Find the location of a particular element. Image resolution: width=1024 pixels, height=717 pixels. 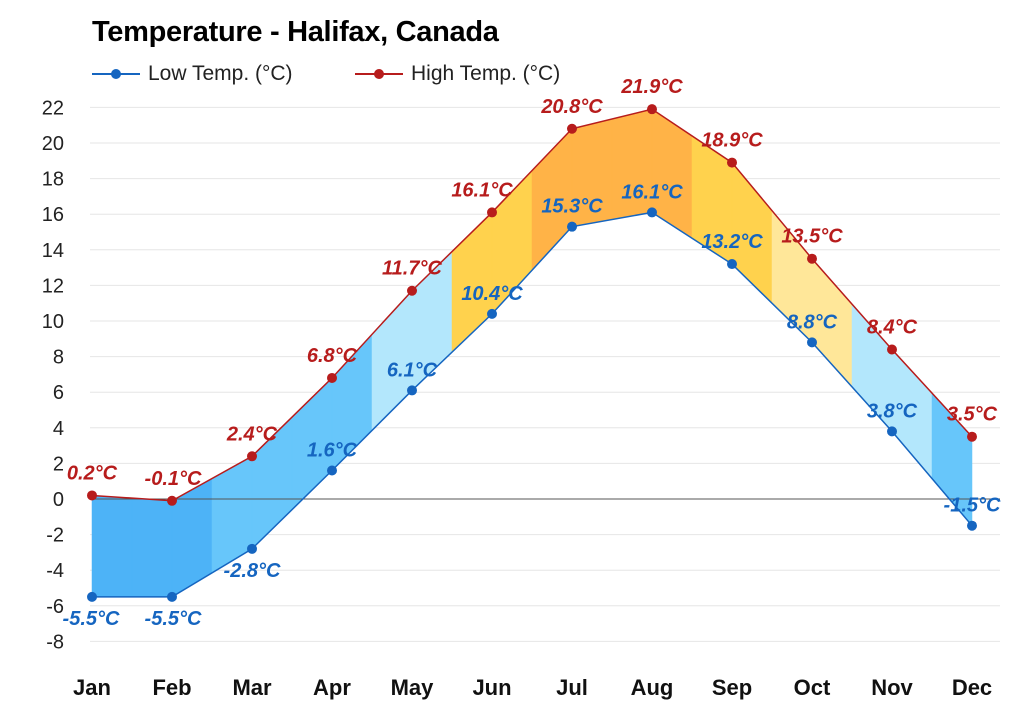

x-tick-label: Mar is located at coordinates (252, 687).